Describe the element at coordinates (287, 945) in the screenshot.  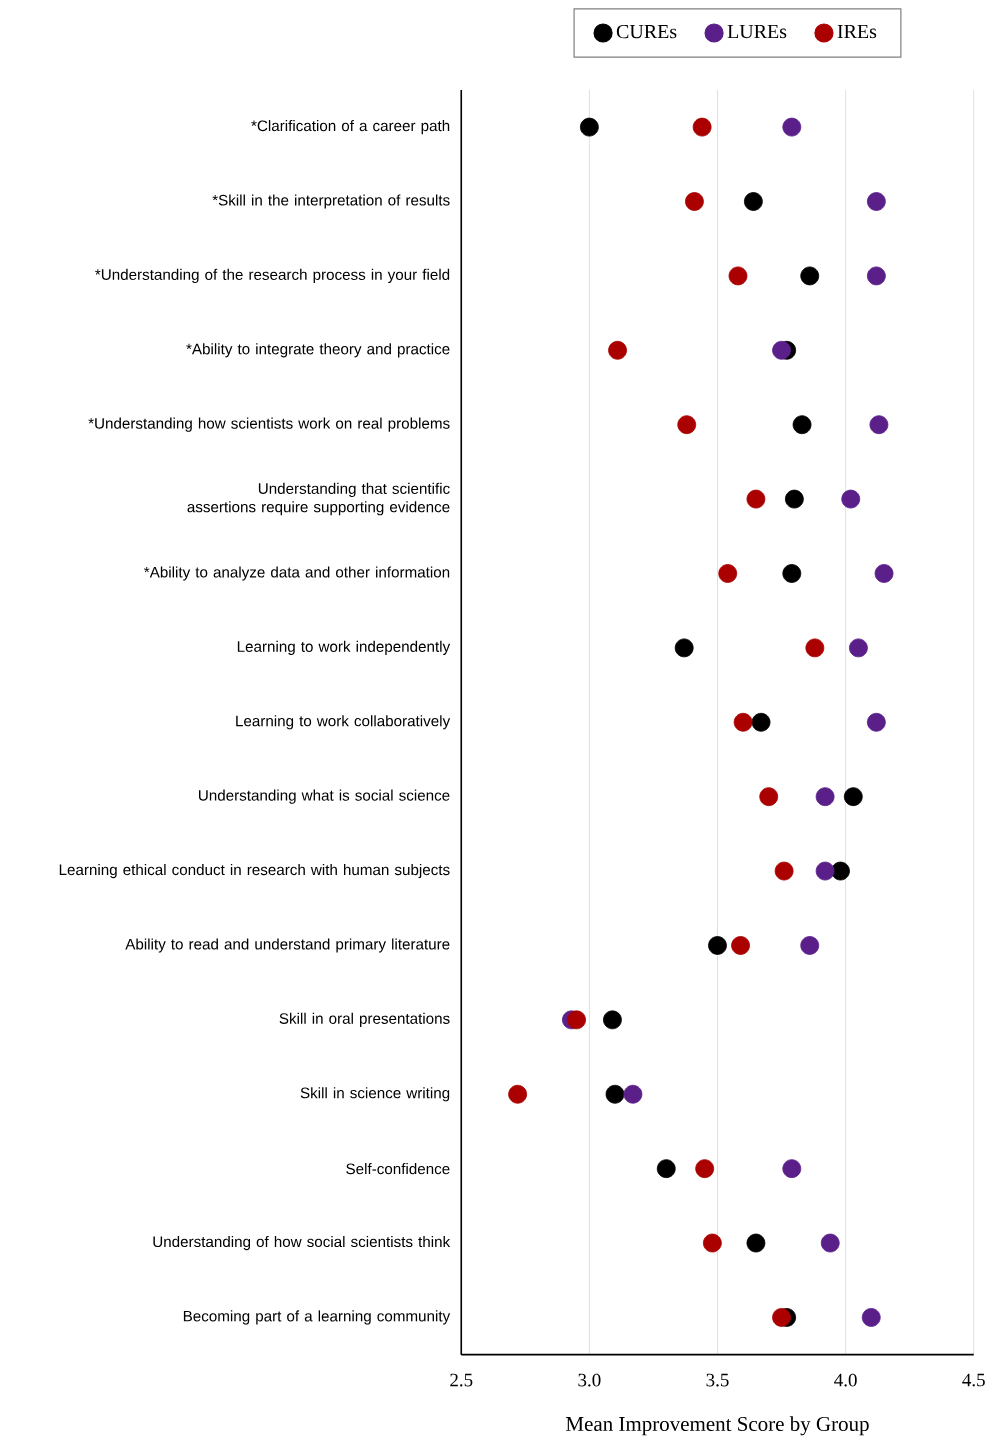
I see `y-tick-label: Ability to read and understand primary literature` at that location.